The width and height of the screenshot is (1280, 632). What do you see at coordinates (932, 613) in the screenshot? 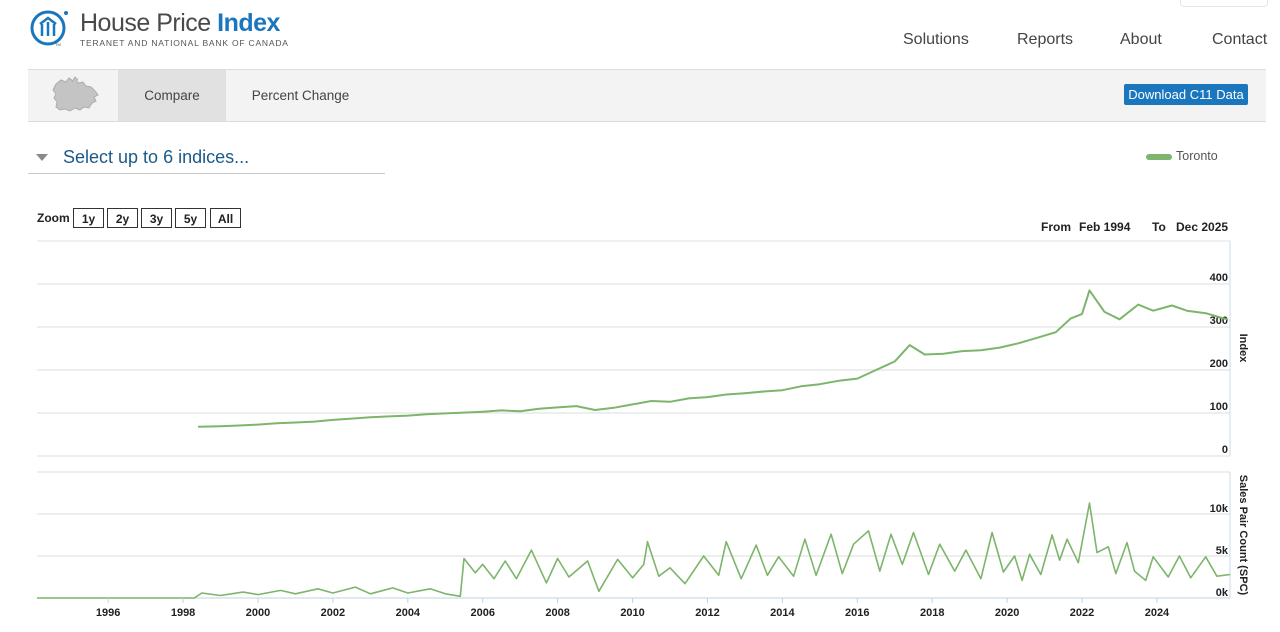
I see `x-tick-label: 2018` at bounding box center [932, 613].